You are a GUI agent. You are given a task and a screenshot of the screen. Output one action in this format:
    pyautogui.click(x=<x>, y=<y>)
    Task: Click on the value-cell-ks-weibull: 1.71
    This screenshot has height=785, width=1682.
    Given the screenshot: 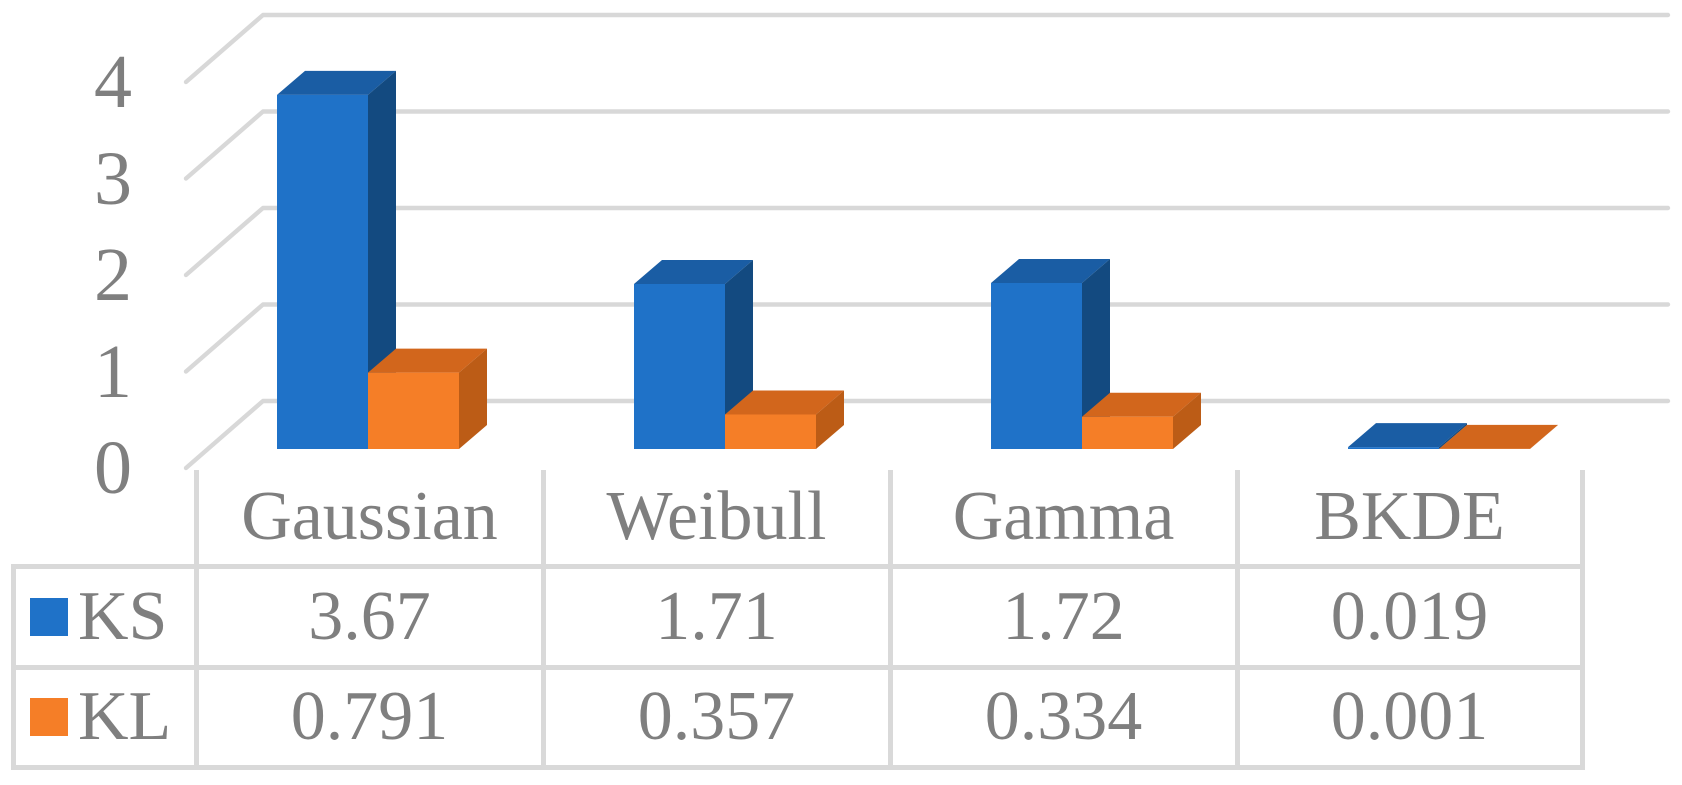 What is the action you would take?
    pyautogui.click(x=716, y=616)
    